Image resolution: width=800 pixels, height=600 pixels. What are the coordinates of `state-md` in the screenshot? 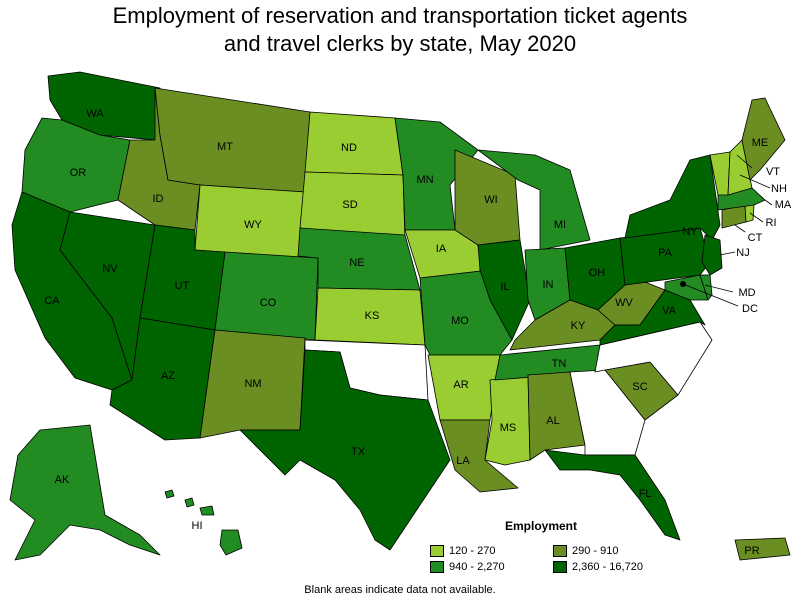 It's located at (686, 287).